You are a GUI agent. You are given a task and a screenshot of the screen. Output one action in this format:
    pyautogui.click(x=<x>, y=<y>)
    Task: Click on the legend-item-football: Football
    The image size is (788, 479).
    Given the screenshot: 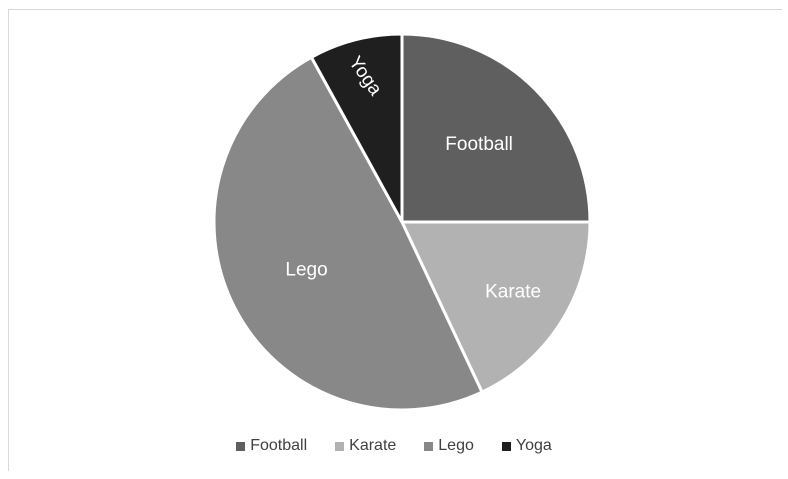 What is the action you would take?
    pyautogui.click(x=271, y=446)
    